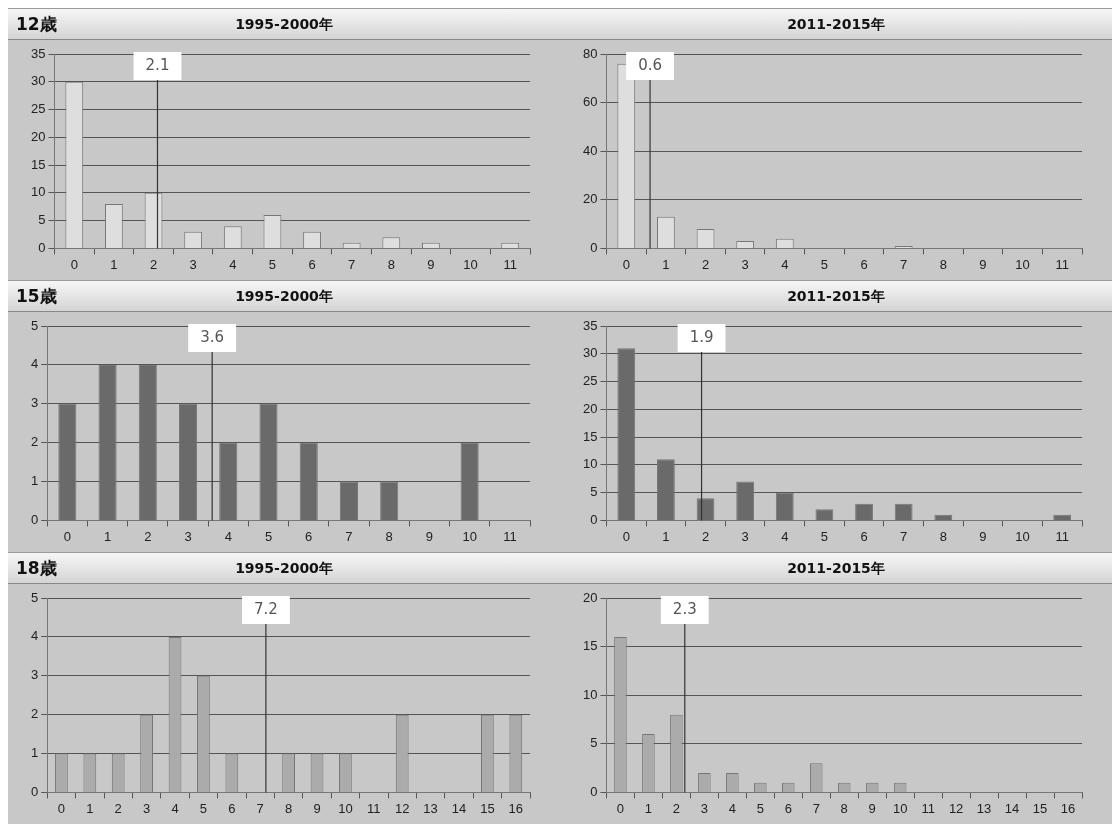 This screenshot has height=830, width=1118. What do you see at coordinates (1040, 808) in the screenshot?
I see `x-tick-label: 15` at bounding box center [1040, 808].